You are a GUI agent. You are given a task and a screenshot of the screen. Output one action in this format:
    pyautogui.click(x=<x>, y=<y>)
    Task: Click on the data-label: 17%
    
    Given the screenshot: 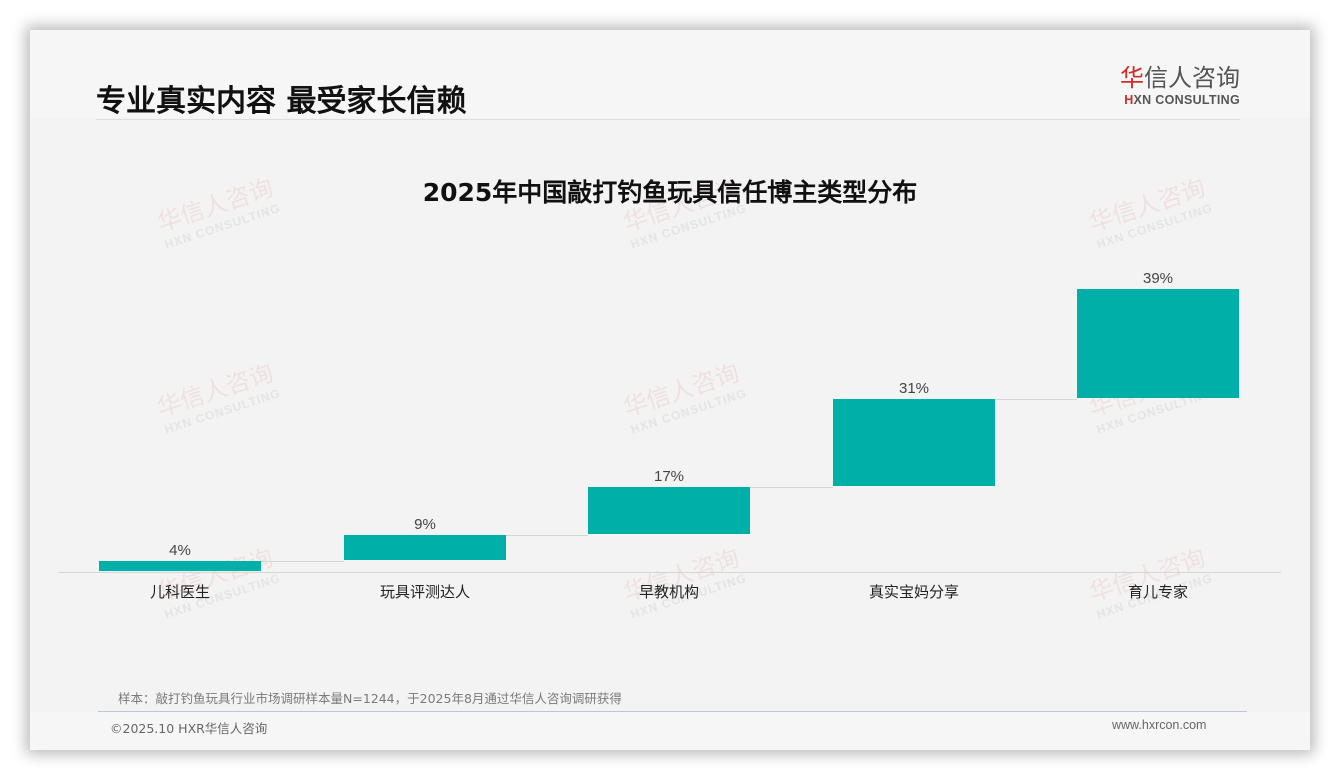 What is the action you would take?
    pyautogui.click(x=669, y=476)
    